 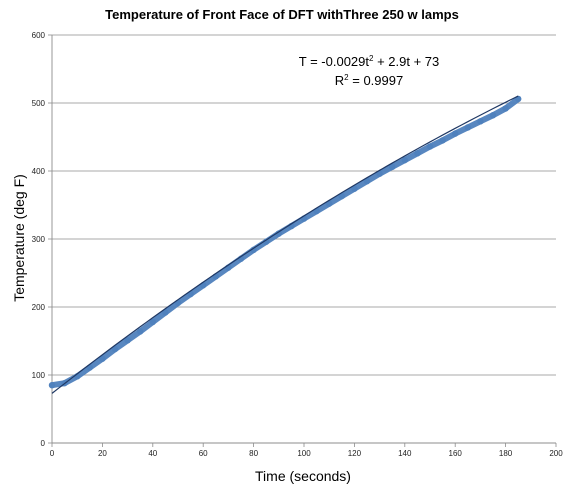 What do you see at coordinates (376, 80) in the screenshot?
I see `r2-suffix: = 0.9997` at bounding box center [376, 80].